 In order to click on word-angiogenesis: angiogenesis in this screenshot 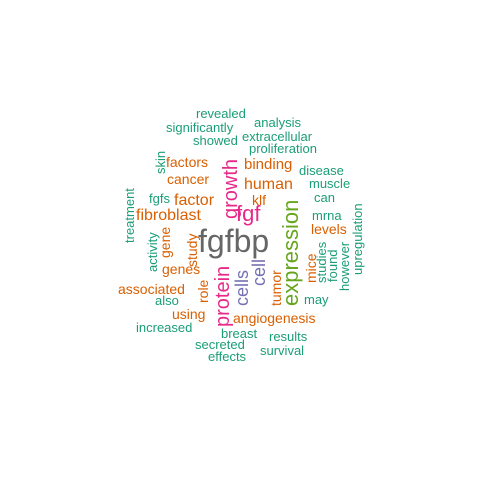, I will do `click(274, 318)`.